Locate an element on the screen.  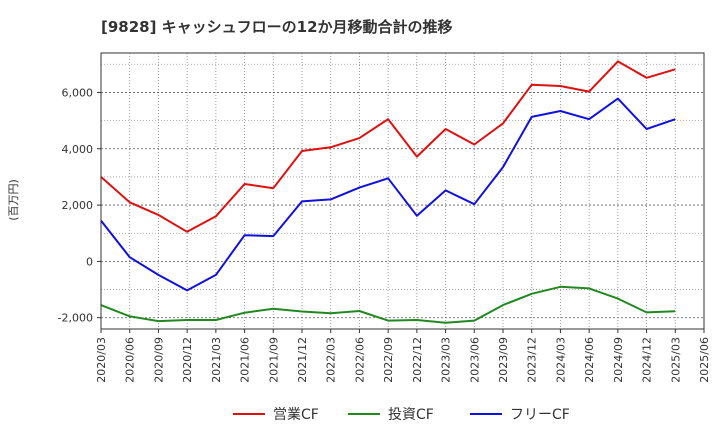
y-axis-ticks: -2,000 0 2,000 4,000 6,000 is located at coordinates (79, 205).